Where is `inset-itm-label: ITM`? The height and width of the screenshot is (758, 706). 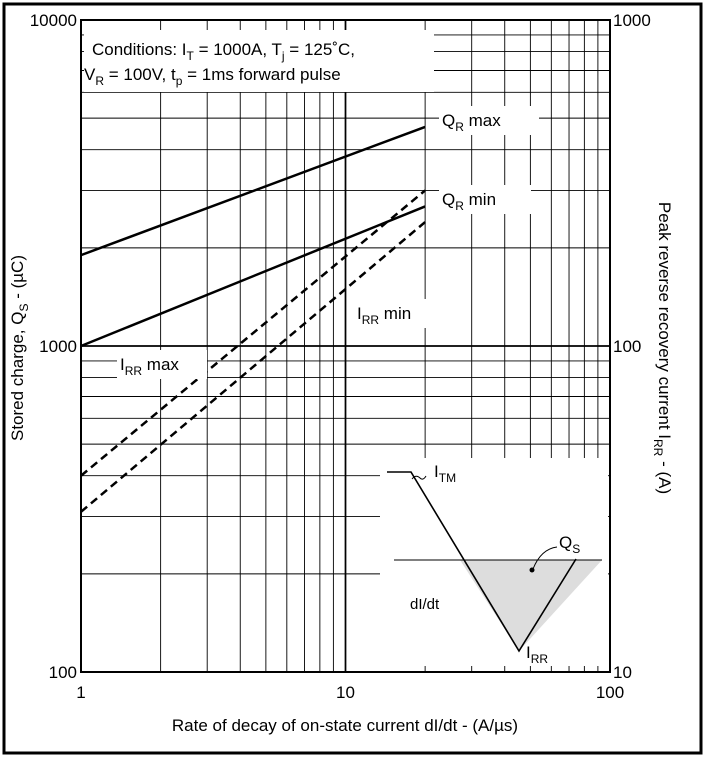
inset-itm-label: ITM is located at coordinates (445, 473).